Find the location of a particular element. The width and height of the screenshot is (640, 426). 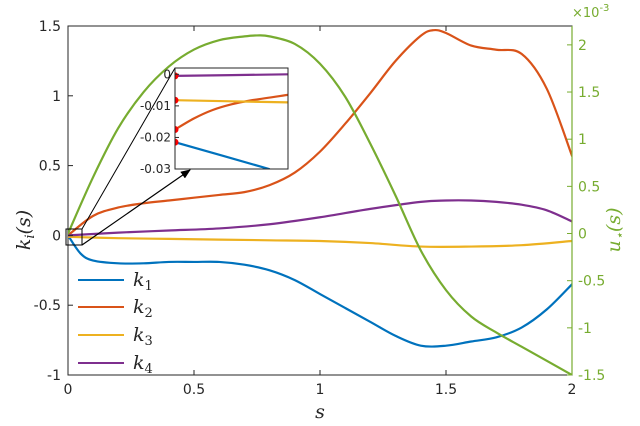

legend-label-k2: k2 is located at coordinates (143, 308).